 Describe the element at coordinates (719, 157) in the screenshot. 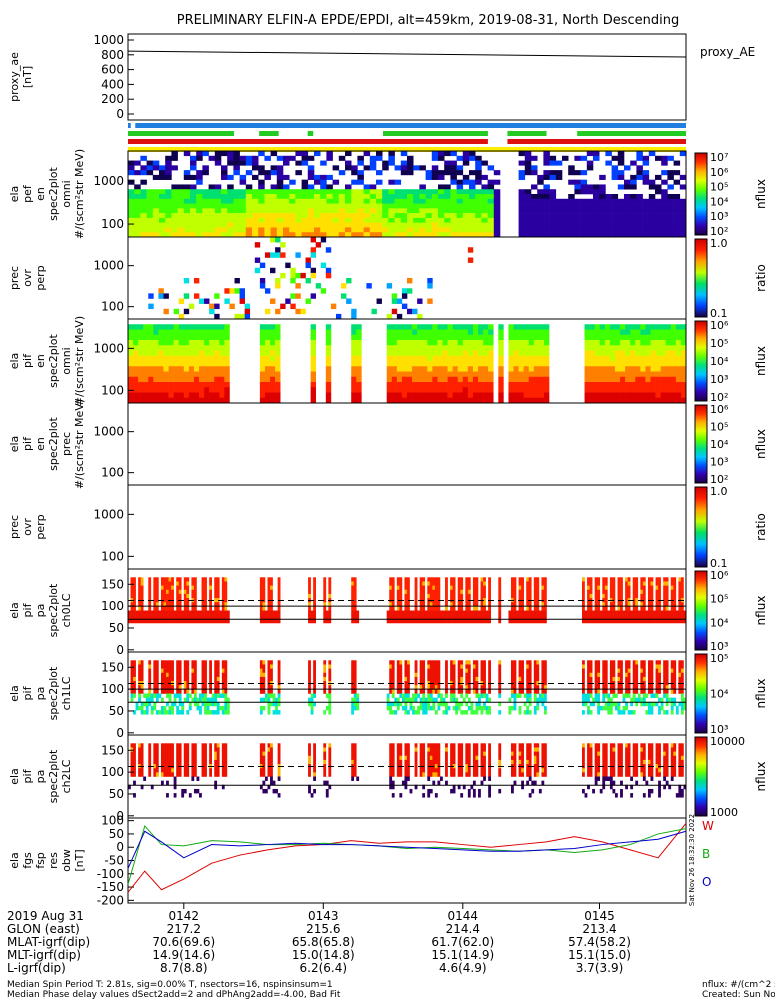

I see `elec-omni-cb-tick: 10⁷` at that location.